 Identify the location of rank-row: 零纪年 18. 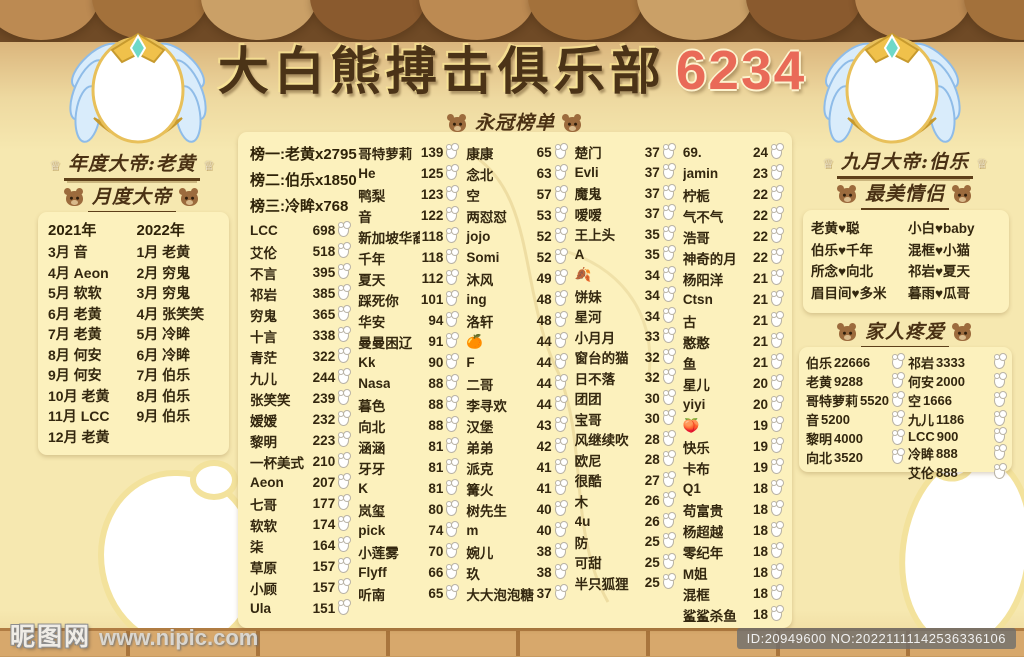
(733, 551).